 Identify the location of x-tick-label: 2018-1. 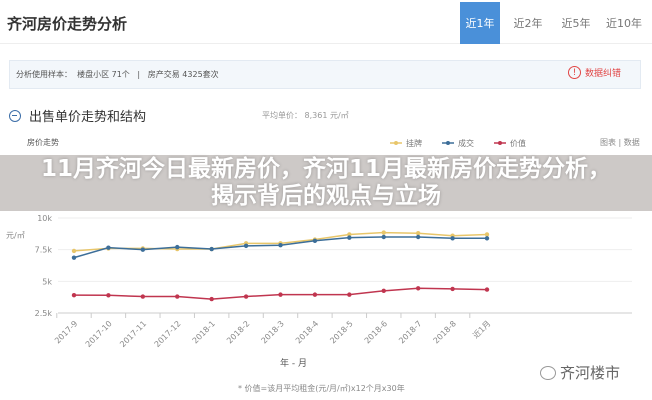
(204, 332).